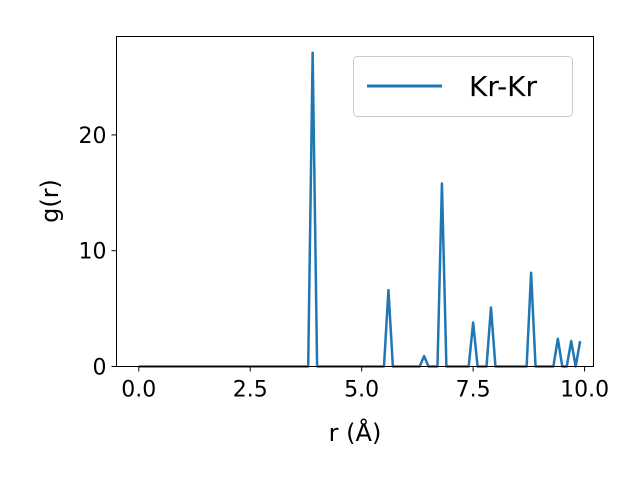  What do you see at coordinates (93, 136) in the screenshot?
I see `y-tick-label: 20` at bounding box center [93, 136].